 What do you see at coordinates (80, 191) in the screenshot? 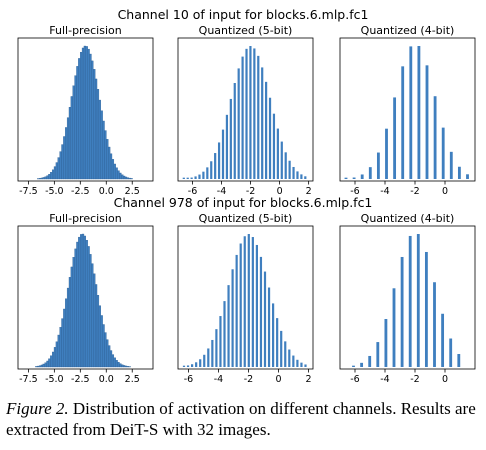
I see `x-tick-label: -2.5` at bounding box center [80, 191].